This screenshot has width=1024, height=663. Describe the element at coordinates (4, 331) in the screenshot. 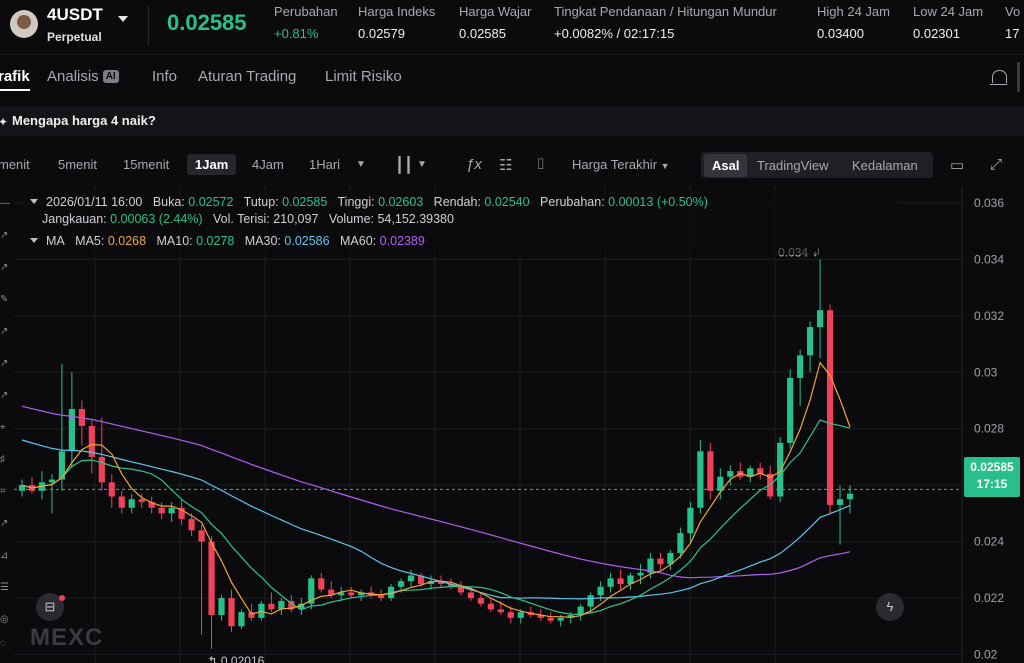

I see `brush-icon: ↗` at that location.